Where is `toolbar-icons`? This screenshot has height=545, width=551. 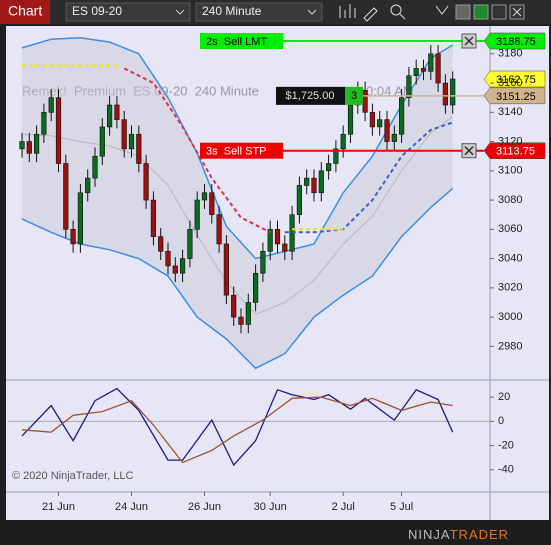 toolbar-icons is located at coordinates (394, 13).